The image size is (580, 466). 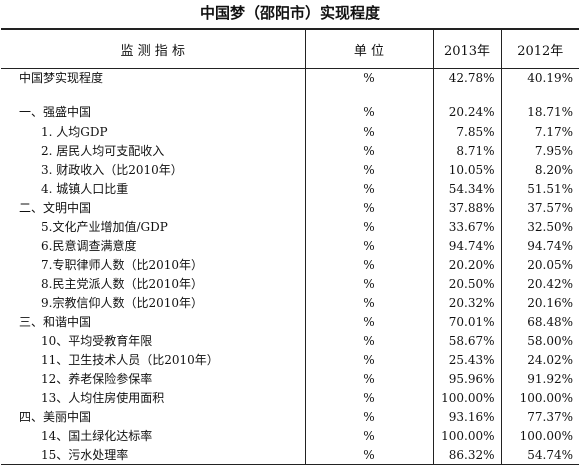 I want to click on indicator-cell: 11、卫生技术人员（比2010年）, so click(x=130, y=359).